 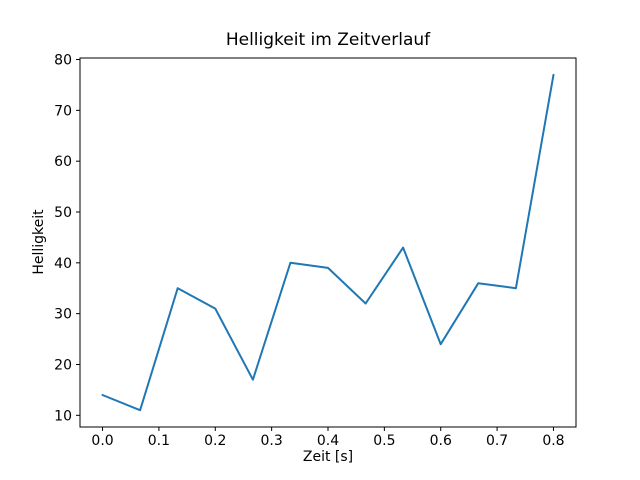 What do you see at coordinates (384, 441) in the screenshot?
I see `x-tick-label: 0.5` at bounding box center [384, 441].